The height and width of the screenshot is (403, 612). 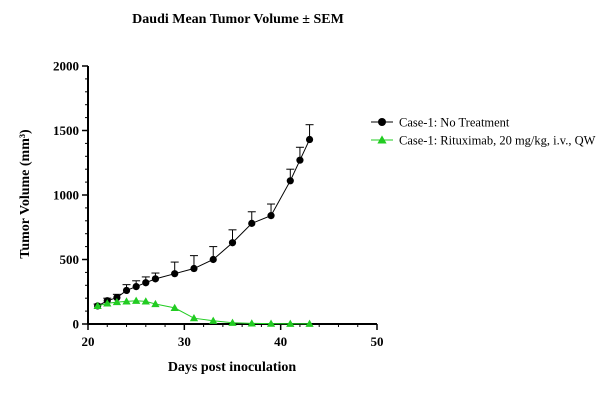 I want to click on legend-item-1: Case-1: No Treatment, so click(x=440, y=123).